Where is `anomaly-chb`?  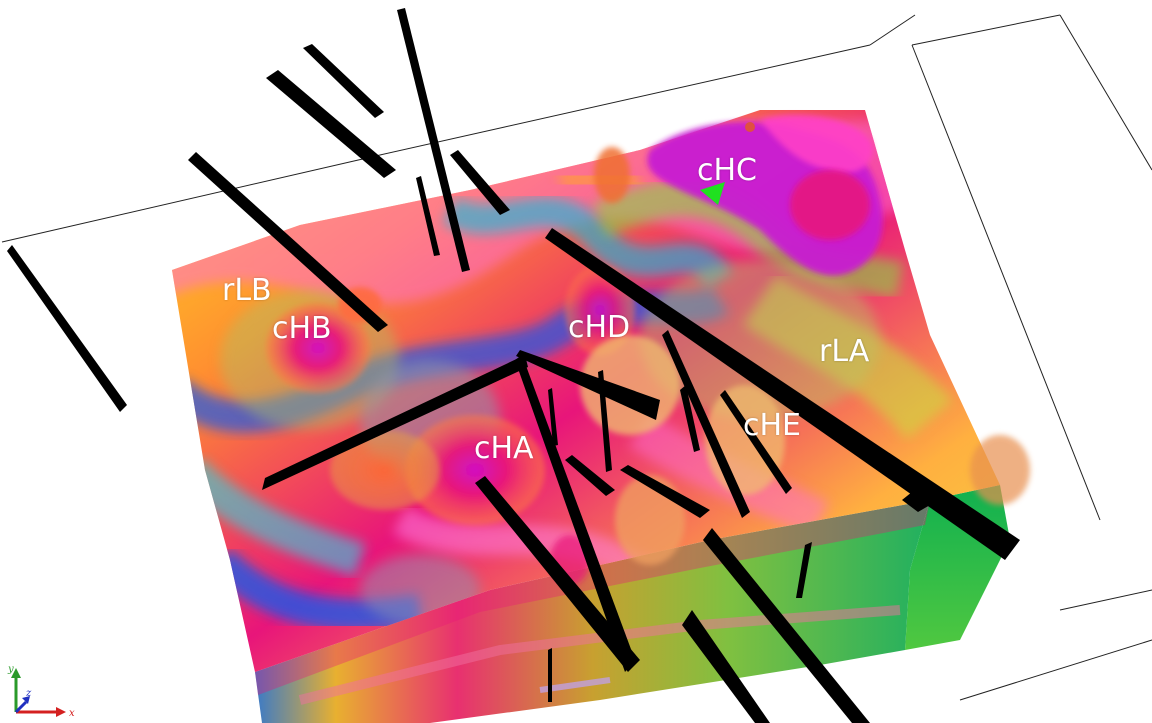
anomaly-chb is located at coordinates (318, 348).